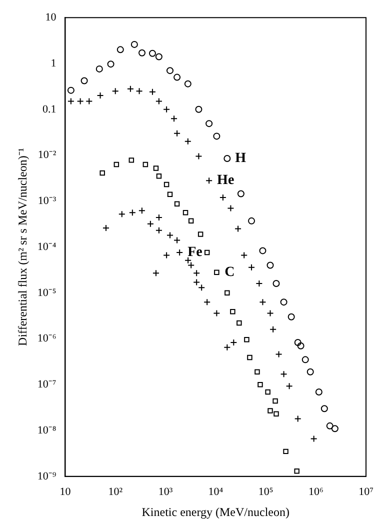 The width and height of the screenshot is (388, 532). I want to click on y-tick-label: 10⁻⁶, so click(46, 338).